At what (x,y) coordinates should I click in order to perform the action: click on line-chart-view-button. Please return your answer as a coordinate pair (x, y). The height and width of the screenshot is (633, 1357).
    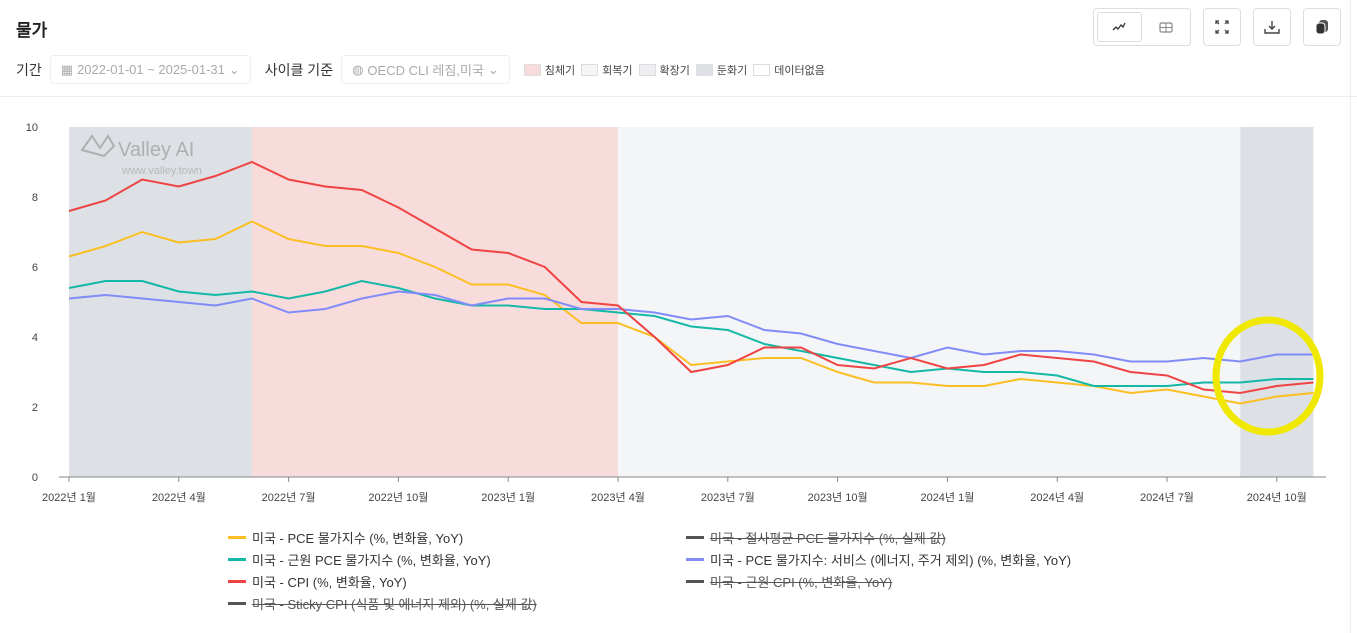
    Looking at the image, I should click on (1119, 27).